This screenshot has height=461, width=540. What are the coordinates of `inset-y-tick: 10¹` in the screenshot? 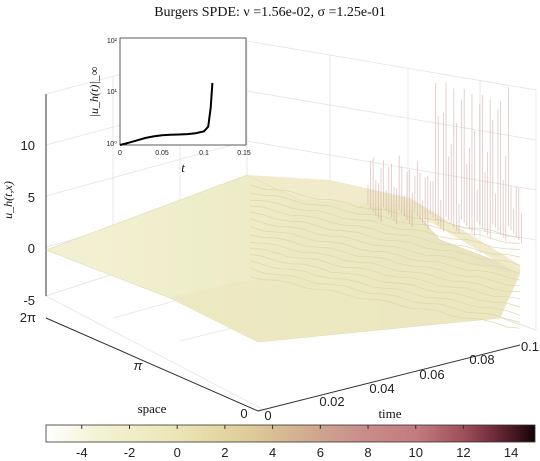 It's located at (112, 92).